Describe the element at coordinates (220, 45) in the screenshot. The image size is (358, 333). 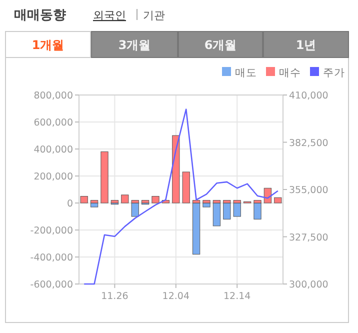
I see `text: 6개월` at that location.